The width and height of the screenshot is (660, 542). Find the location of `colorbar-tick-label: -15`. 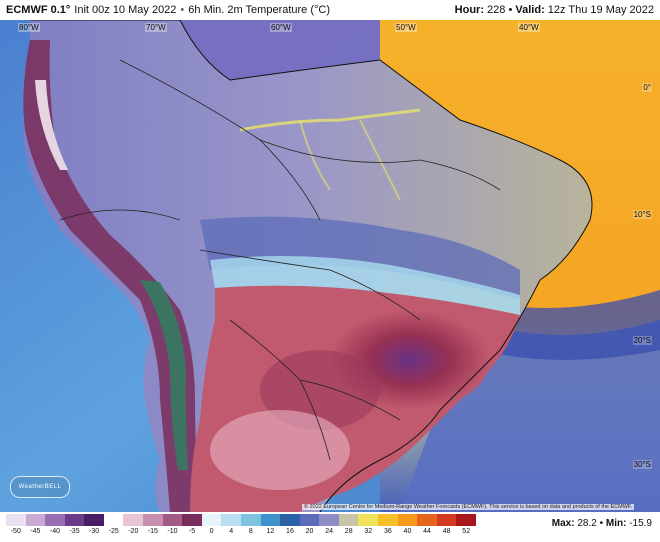

colorbar-tick-label: -15 is located at coordinates (152, 531).